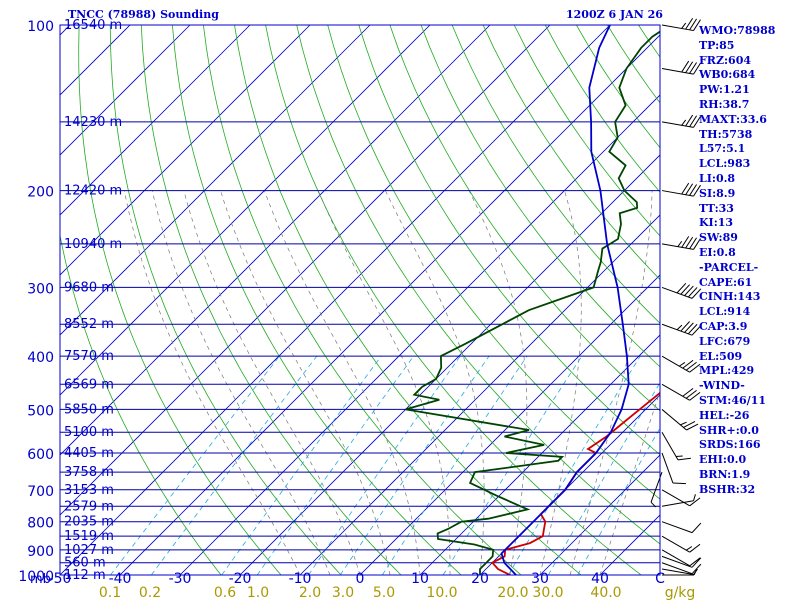 This screenshot has width=800, height=600. Describe the element at coordinates (716, 223) in the screenshot. I see `panel-line: KI:13` at that location.